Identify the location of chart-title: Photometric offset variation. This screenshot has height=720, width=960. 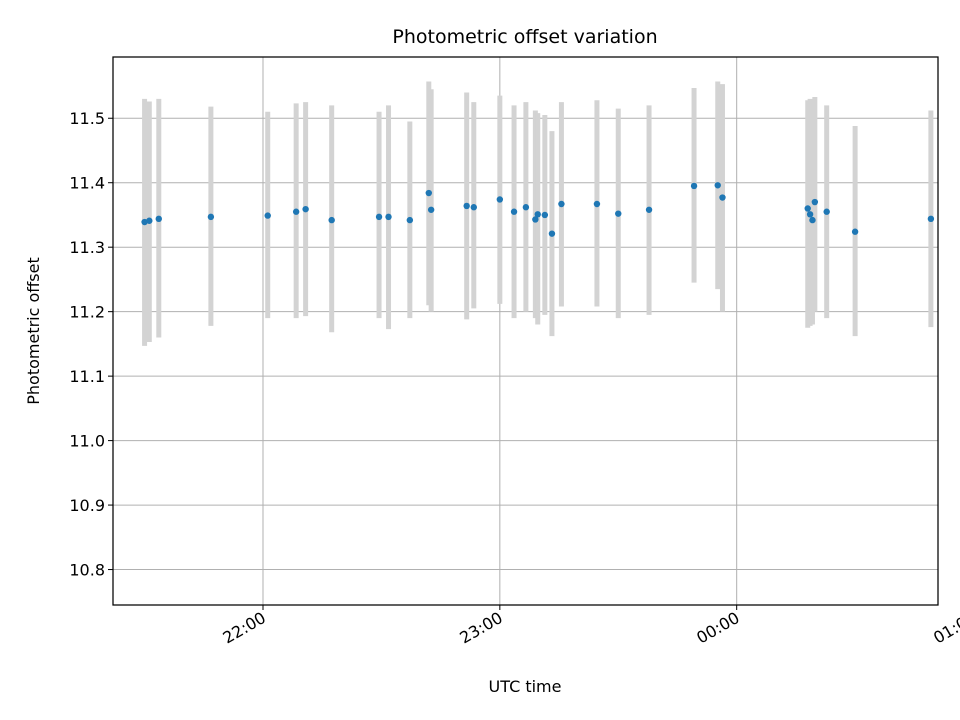
(524, 37).